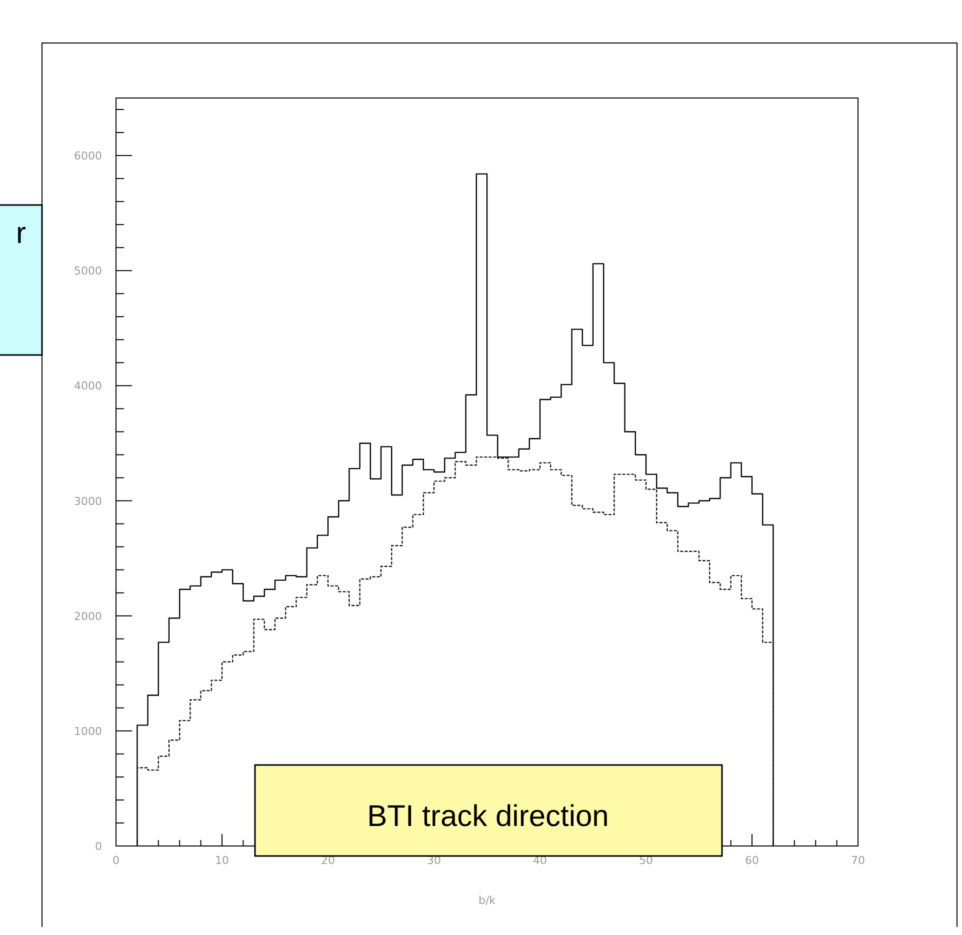  What do you see at coordinates (488, 816) in the screenshot?
I see `annotation: BTI track direction` at bounding box center [488, 816].